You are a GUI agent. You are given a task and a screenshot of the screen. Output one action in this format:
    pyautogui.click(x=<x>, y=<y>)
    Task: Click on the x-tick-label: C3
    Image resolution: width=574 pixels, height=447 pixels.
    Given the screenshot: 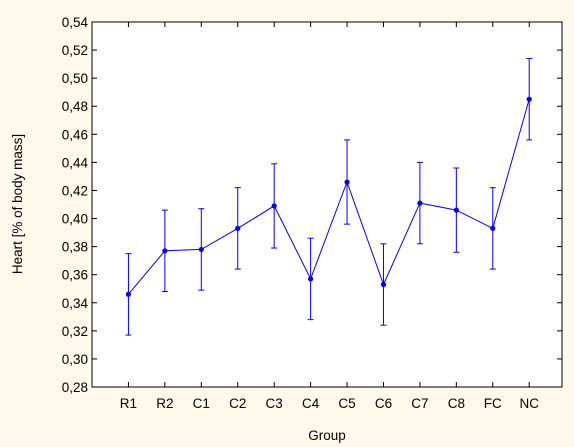 What is the action you would take?
    pyautogui.click(x=274, y=403)
    